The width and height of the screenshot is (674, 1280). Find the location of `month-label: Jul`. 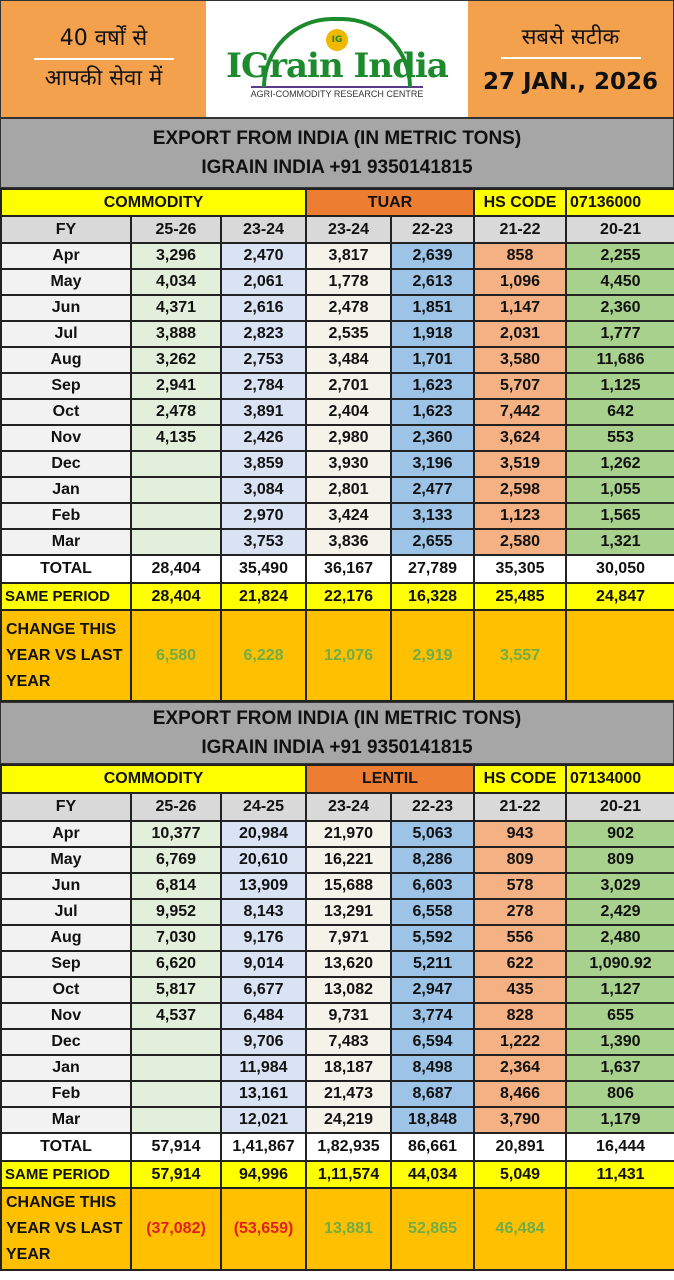

month-label: Jul is located at coordinates (66, 334).